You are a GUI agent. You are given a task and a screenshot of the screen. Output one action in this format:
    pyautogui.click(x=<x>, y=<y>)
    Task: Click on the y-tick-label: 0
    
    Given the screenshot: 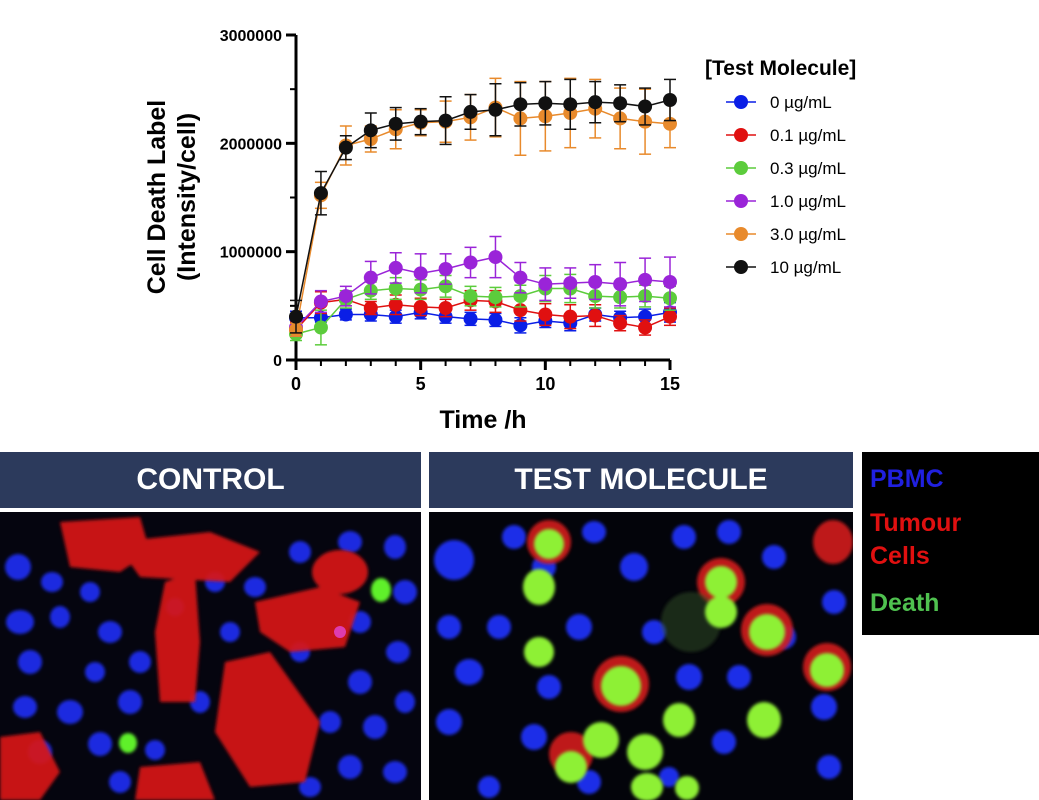 What is the action you would take?
    pyautogui.click(x=277, y=361)
    